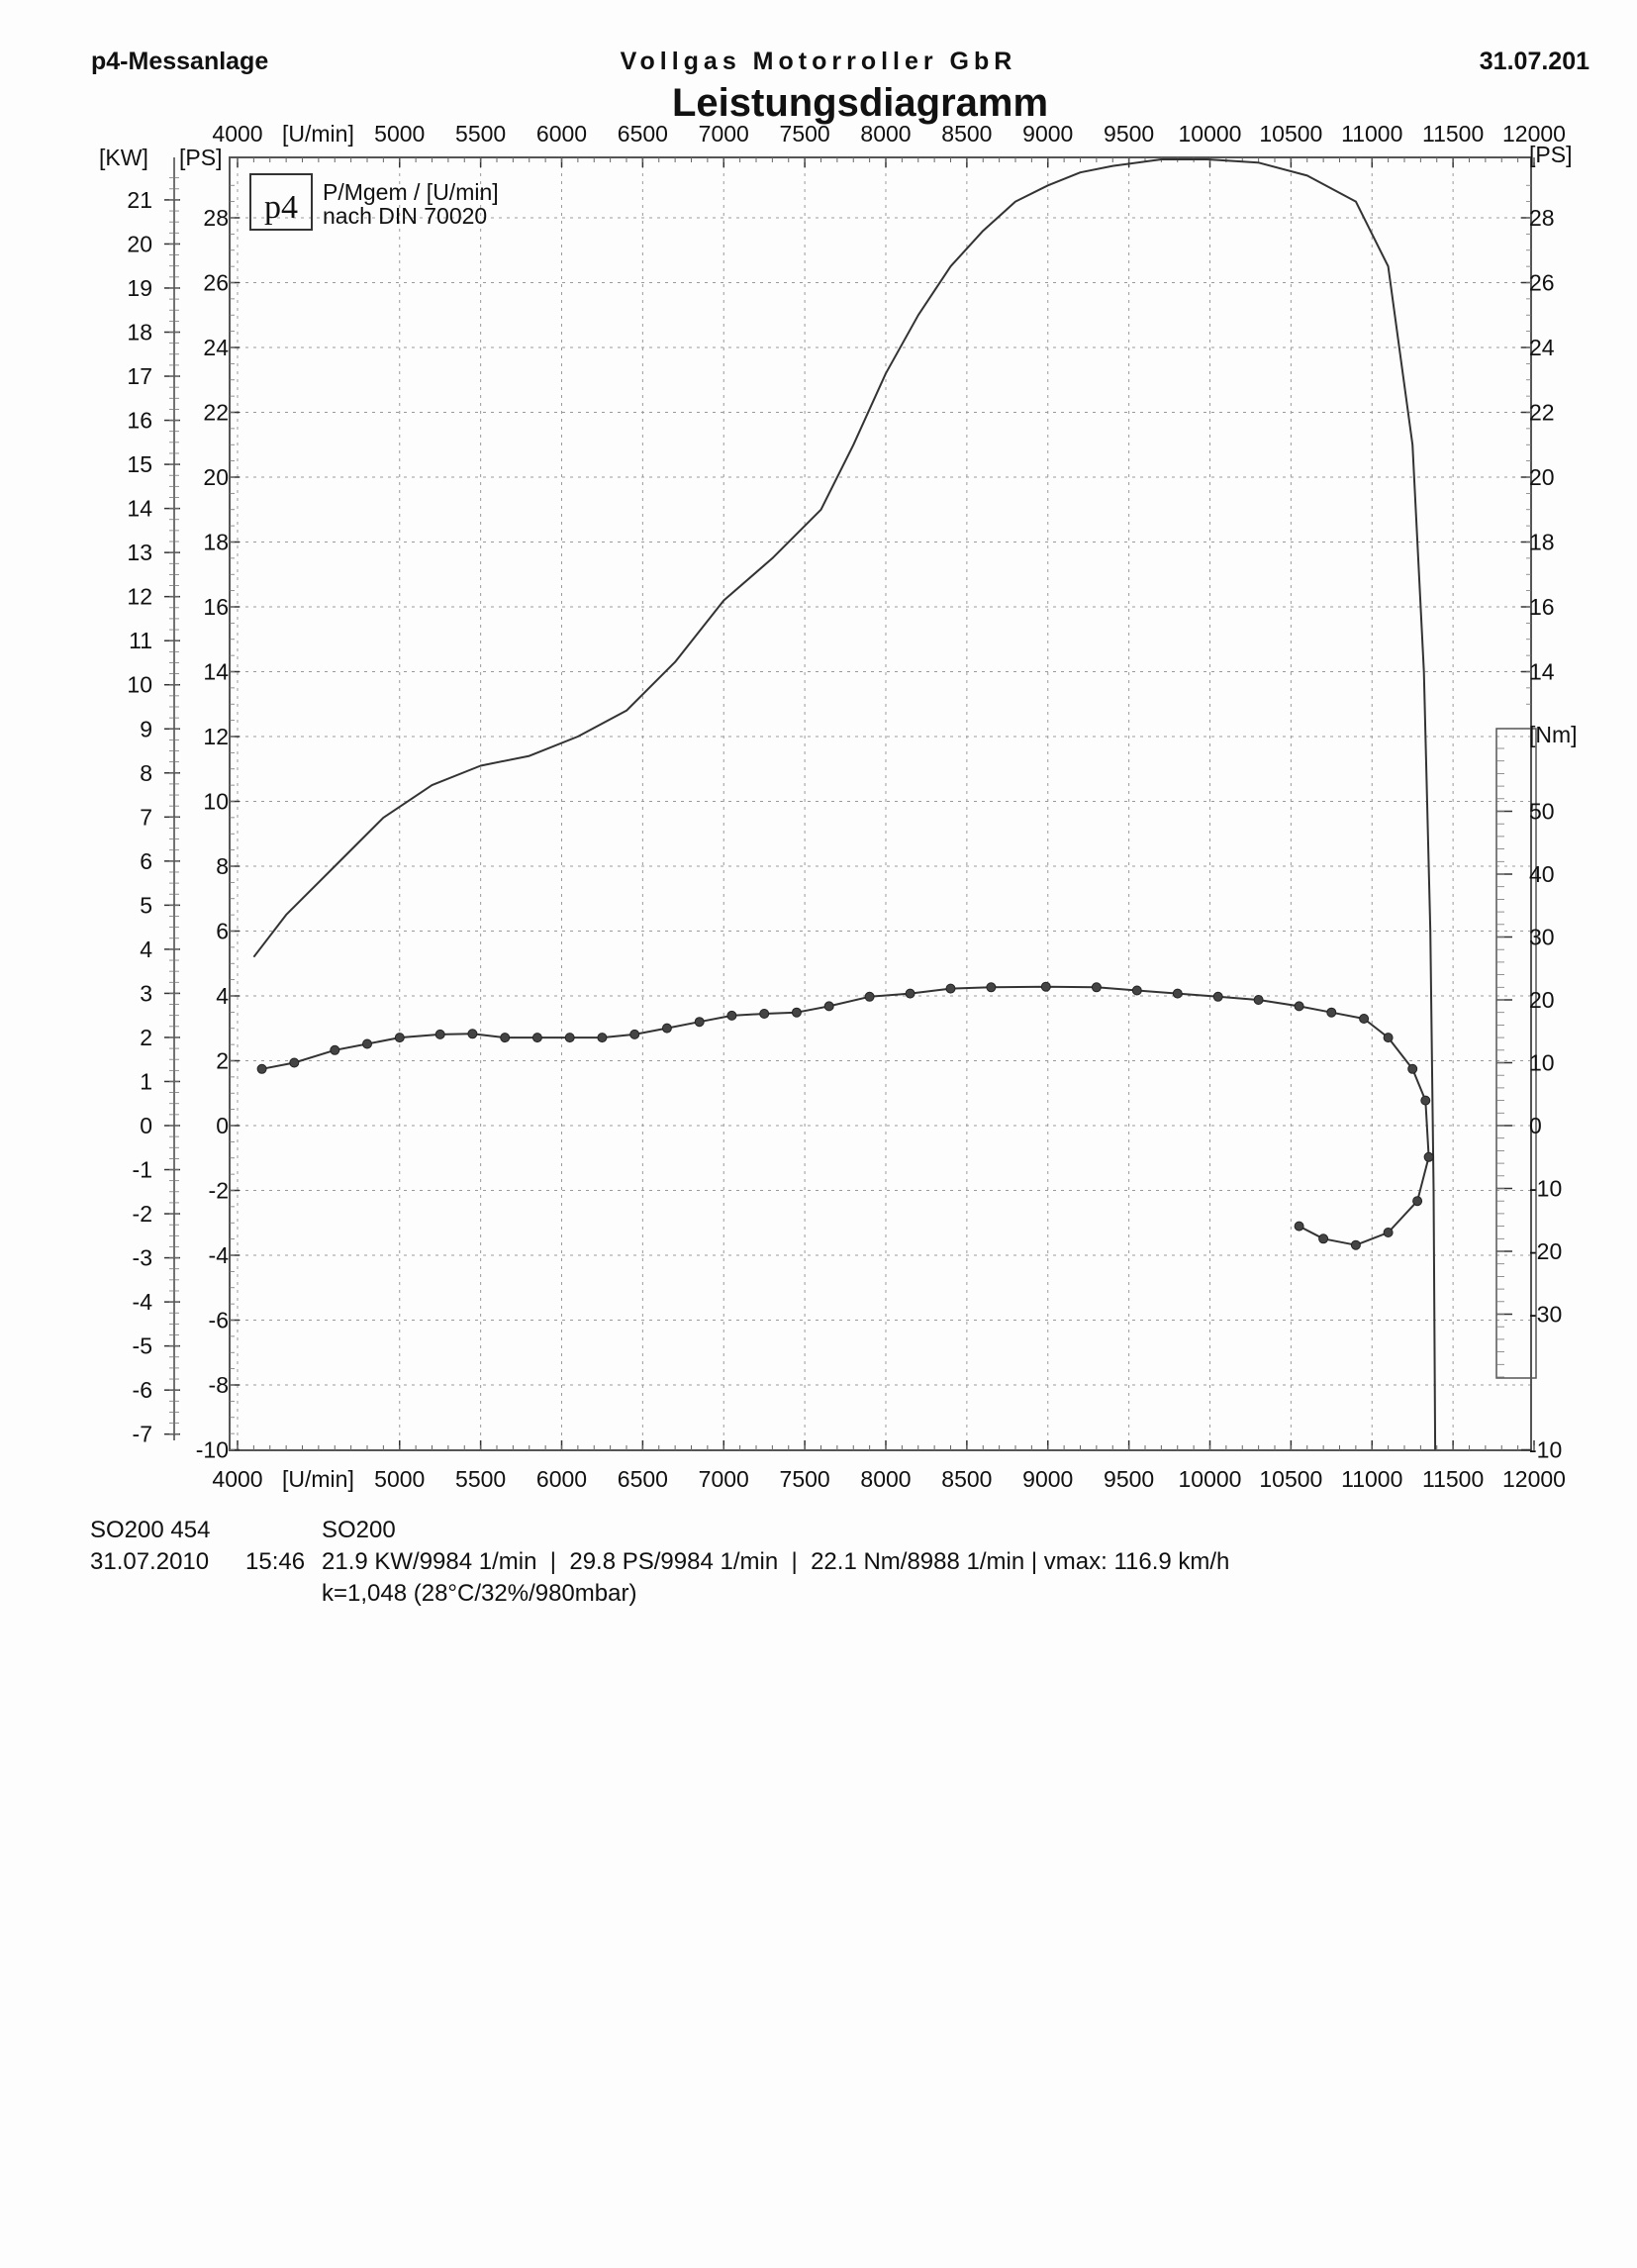 The width and height of the screenshot is (1637, 2268). I want to click on x-tick-label-top: 7500, so click(805, 134).